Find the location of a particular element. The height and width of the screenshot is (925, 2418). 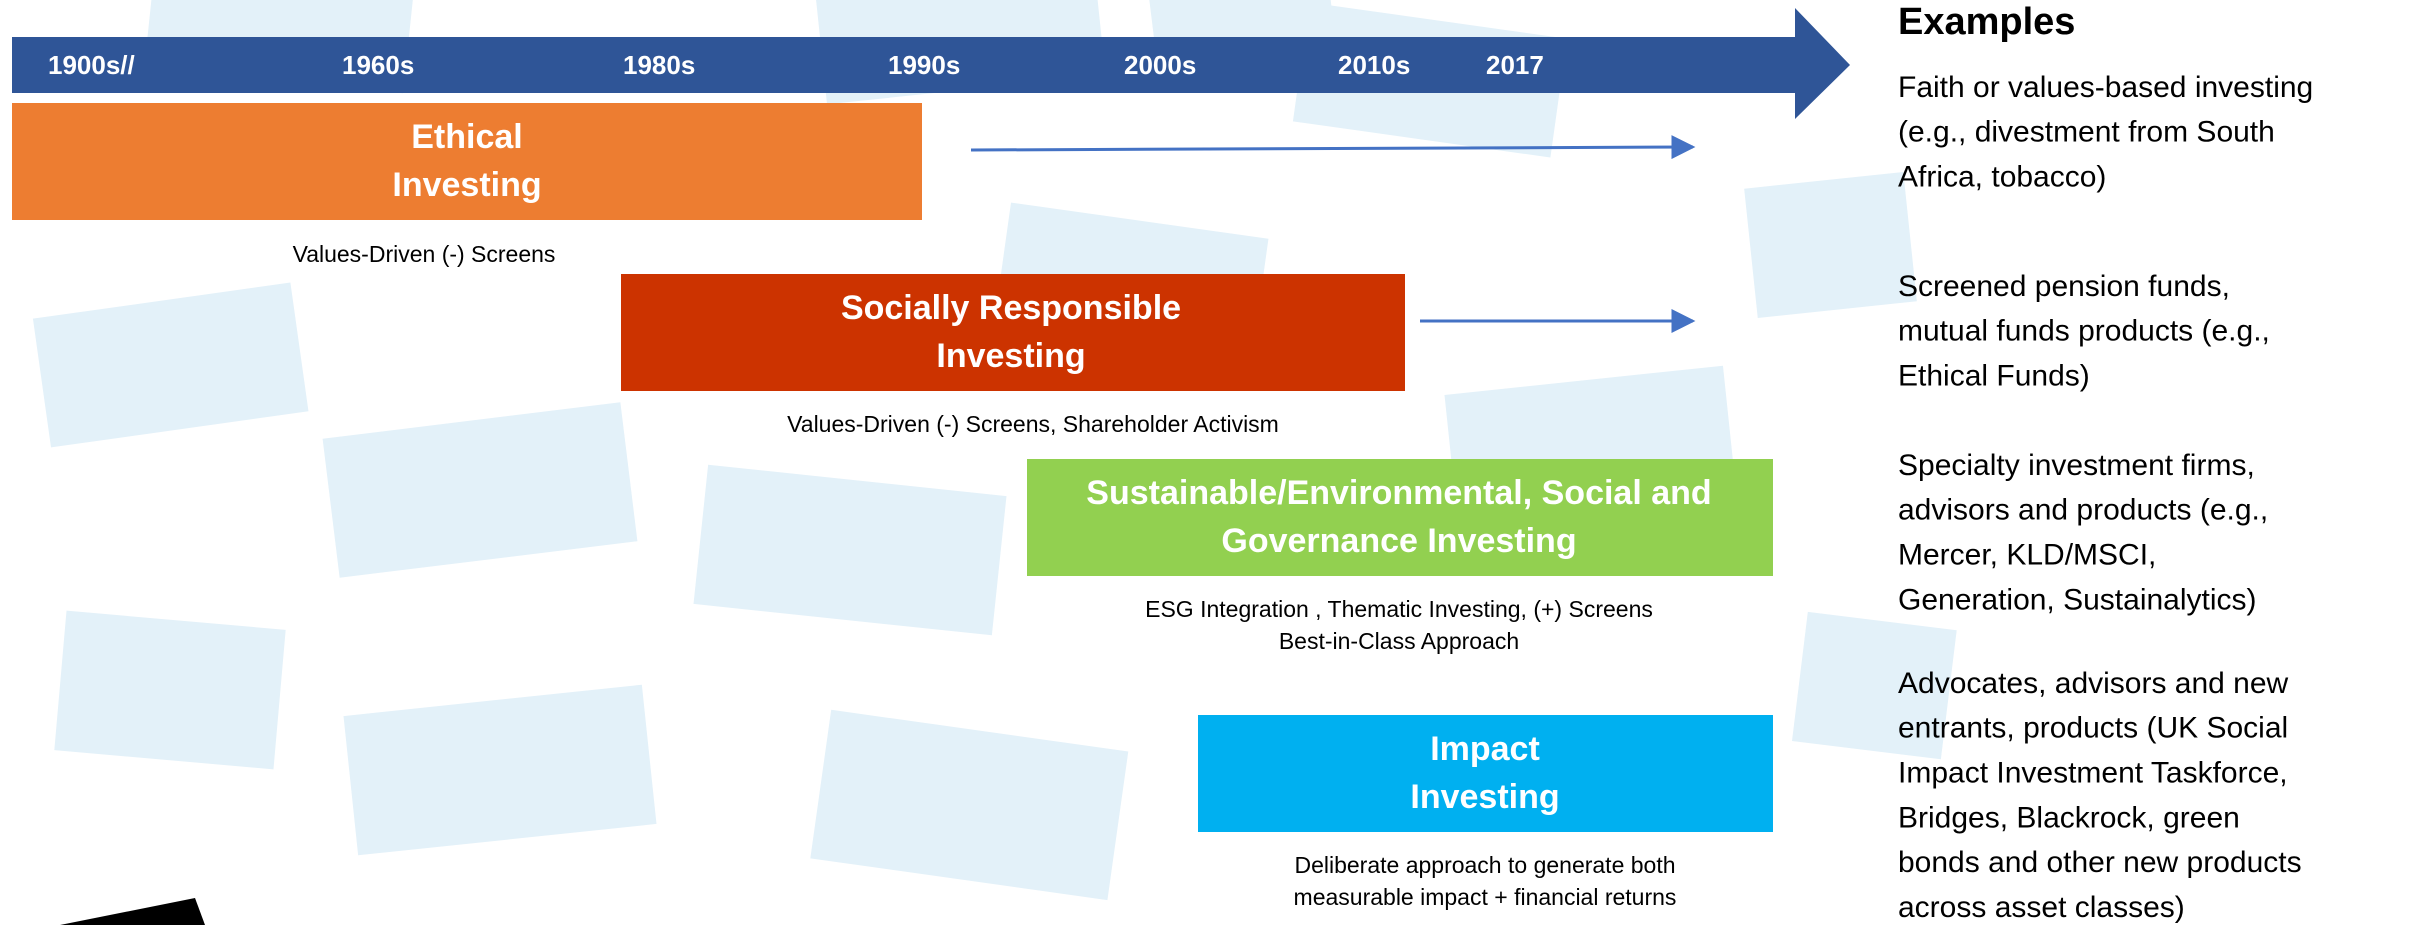

timeline-label: 1980s is located at coordinates (659, 65).